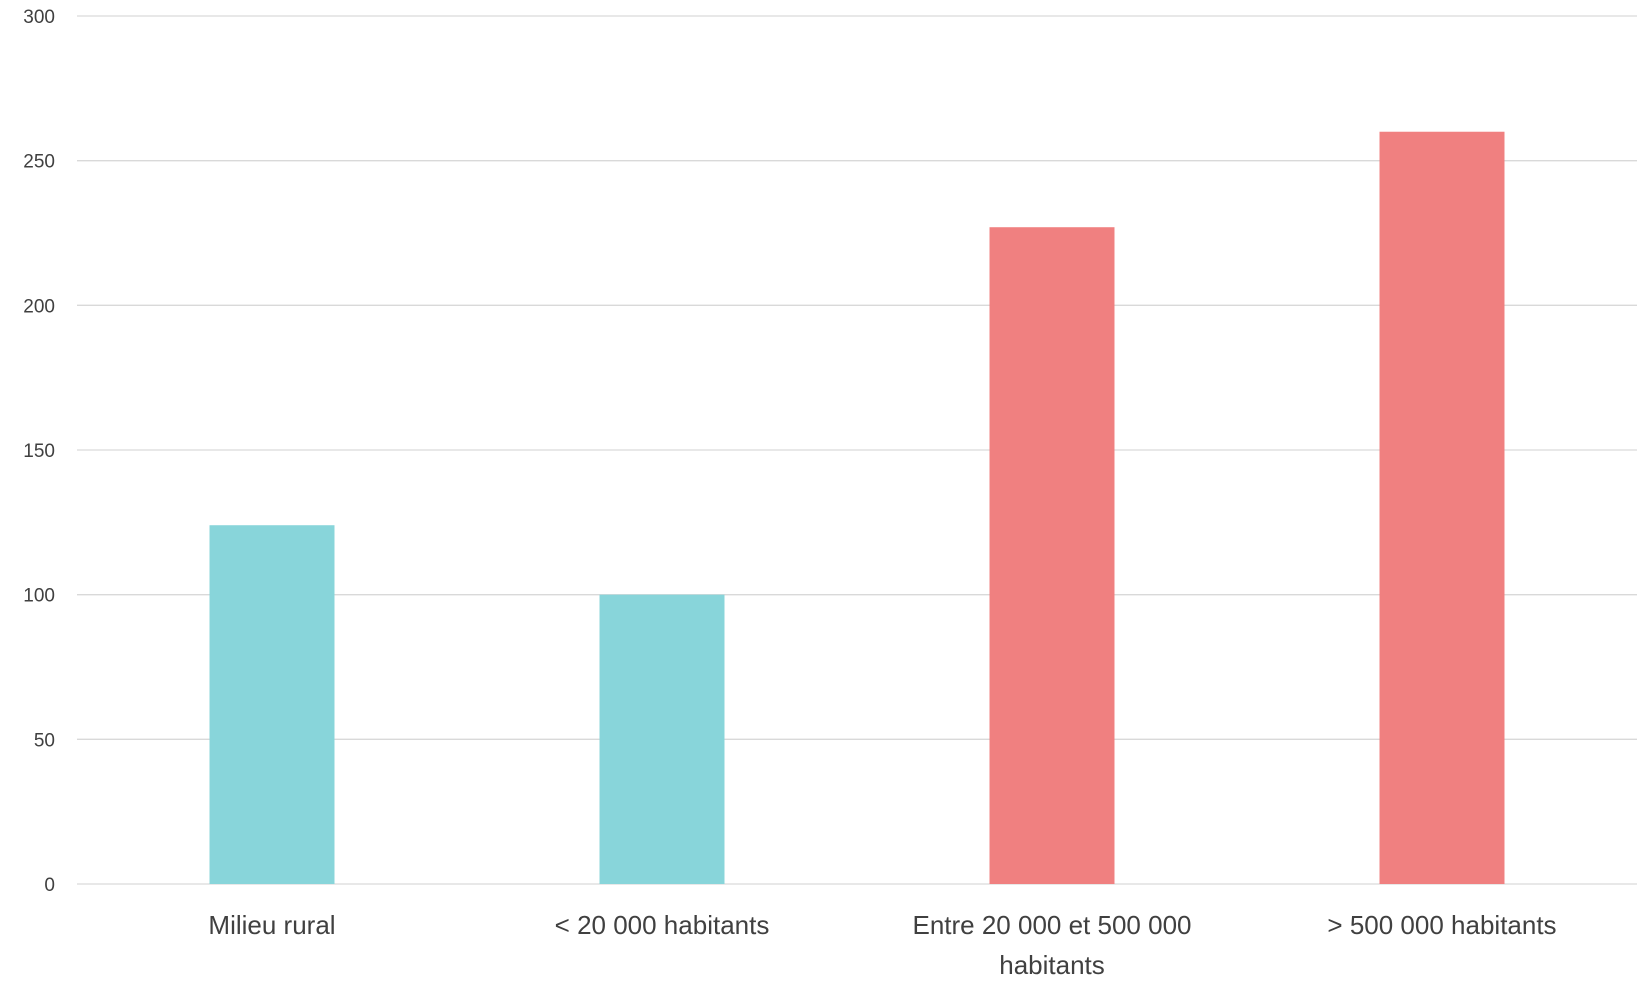 The height and width of the screenshot is (984, 1637). What do you see at coordinates (39, 596) in the screenshot?
I see `y-tick-label: 100` at bounding box center [39, 596].